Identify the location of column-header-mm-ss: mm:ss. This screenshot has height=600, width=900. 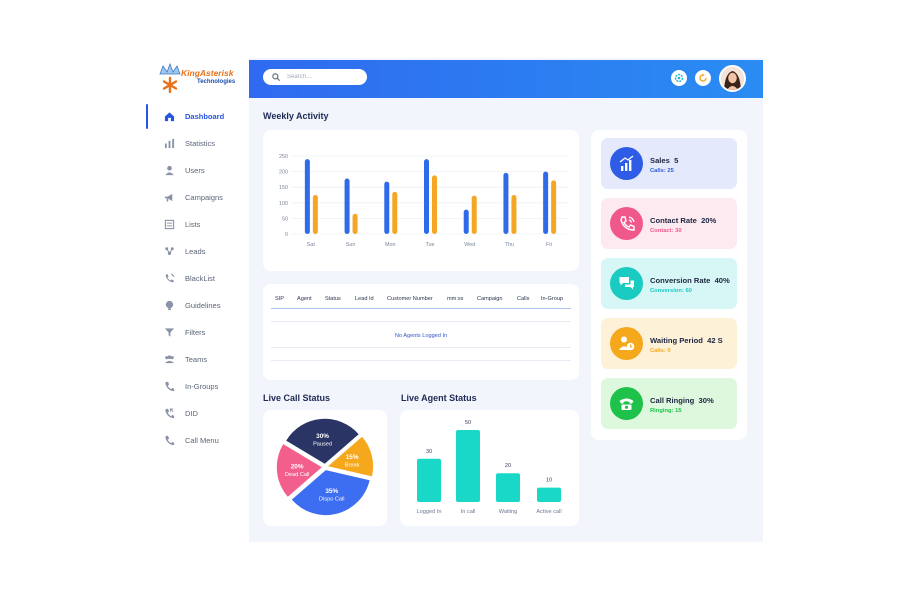
(455, 299).